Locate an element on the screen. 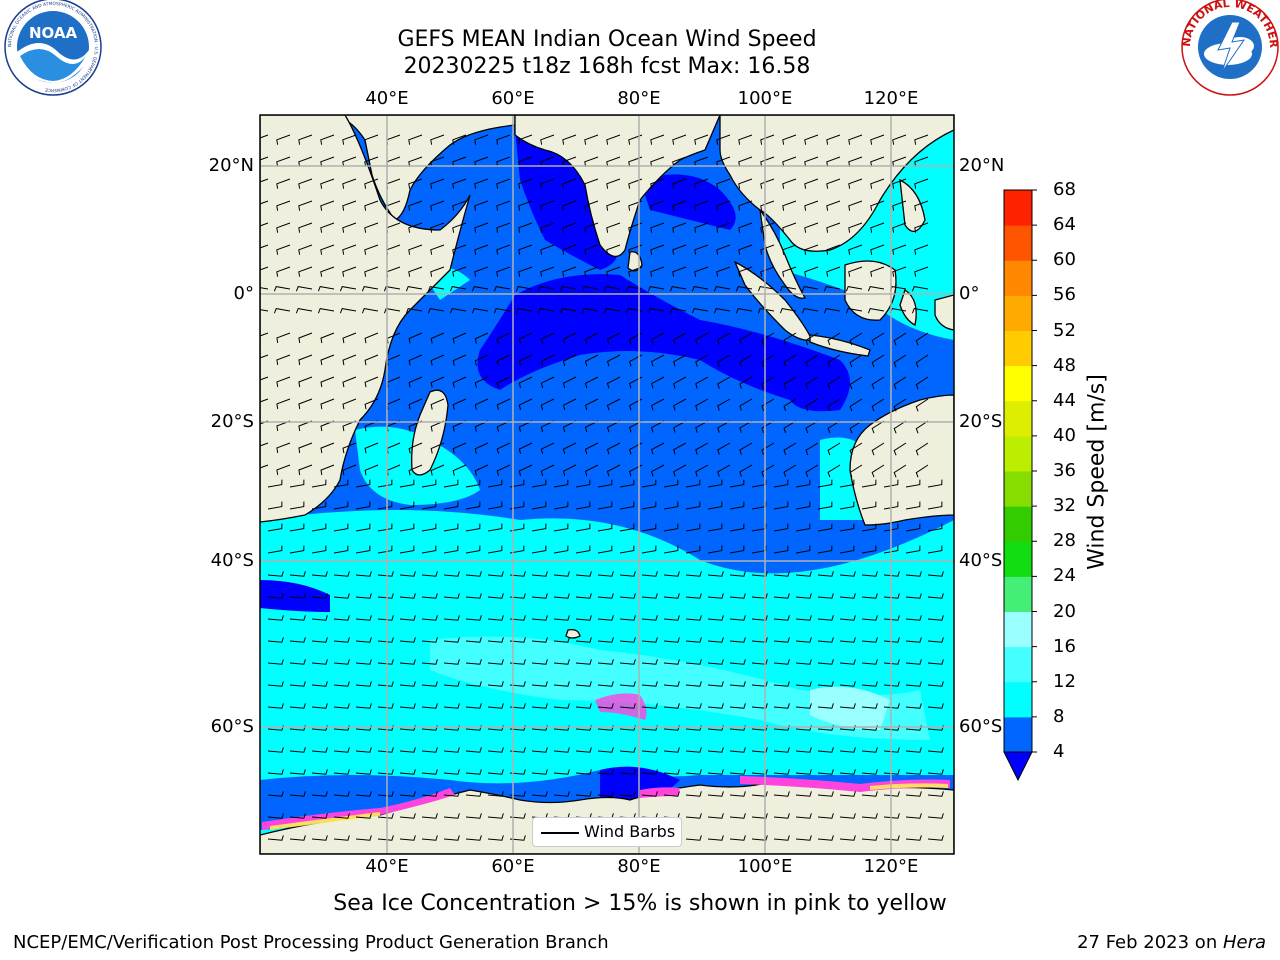 The height and width of the screenshot is (960, 1280). lon-label-bottom: 100°E is located at coordinates (765, 866).